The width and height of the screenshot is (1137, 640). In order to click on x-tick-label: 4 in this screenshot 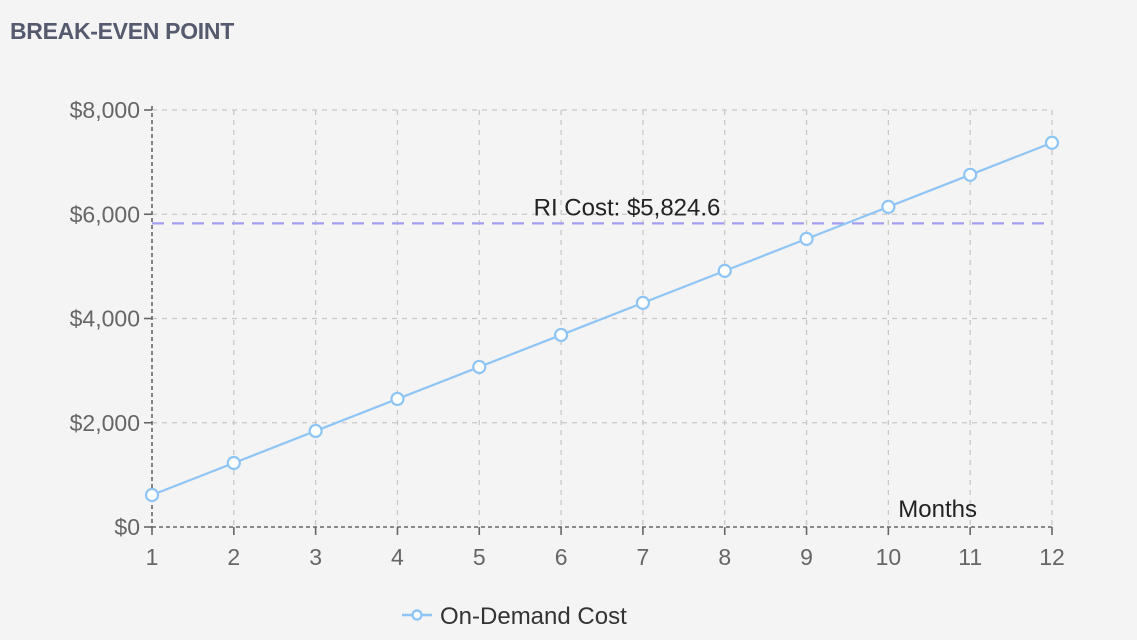, I will do `click(397, 557)`.